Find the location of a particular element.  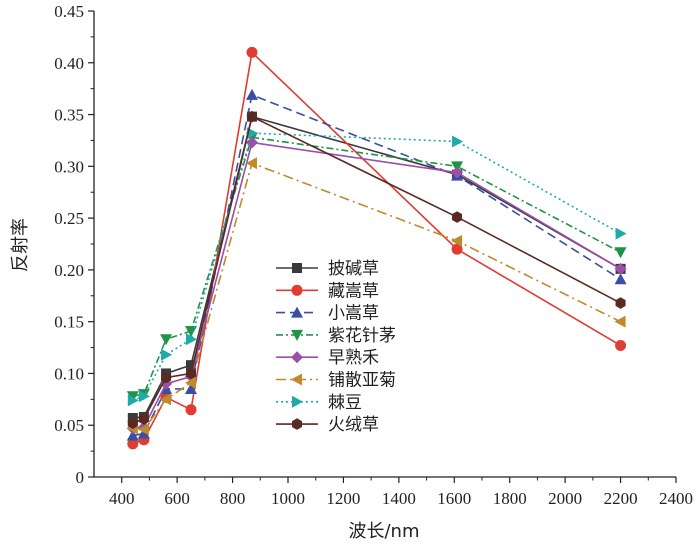

legend-label: 披碱草 is located at coordinates (353, 269).